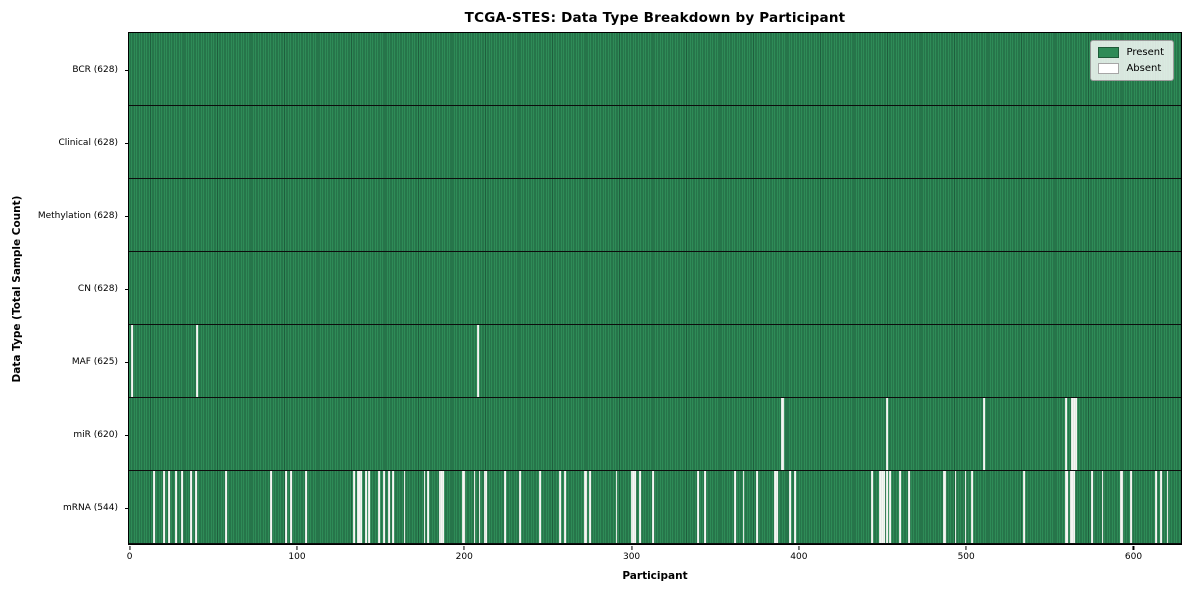  Describe the element at coordinates (654, 563) in the screenshot. I see `x-axis: 0 100 200 300 400 500 600` at that location.